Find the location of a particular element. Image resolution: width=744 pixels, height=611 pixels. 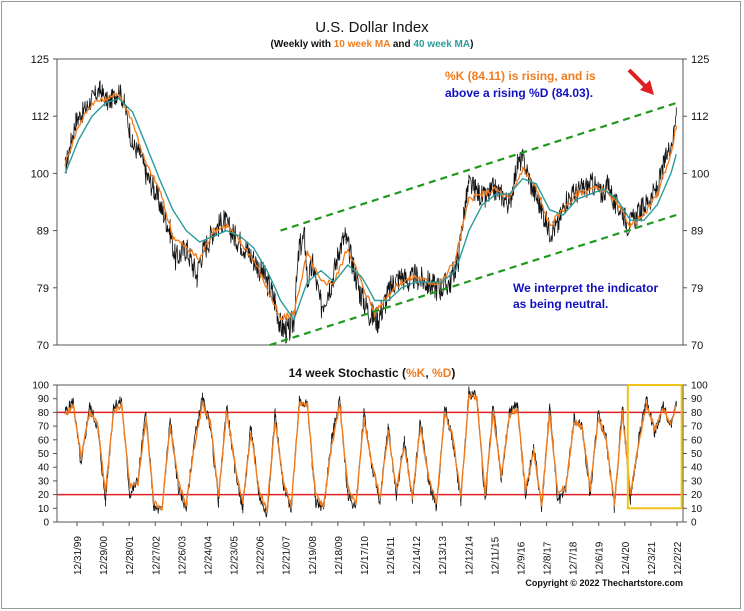

stoch-y-tick-label-left: 90 is located at coordinates (44, 399).